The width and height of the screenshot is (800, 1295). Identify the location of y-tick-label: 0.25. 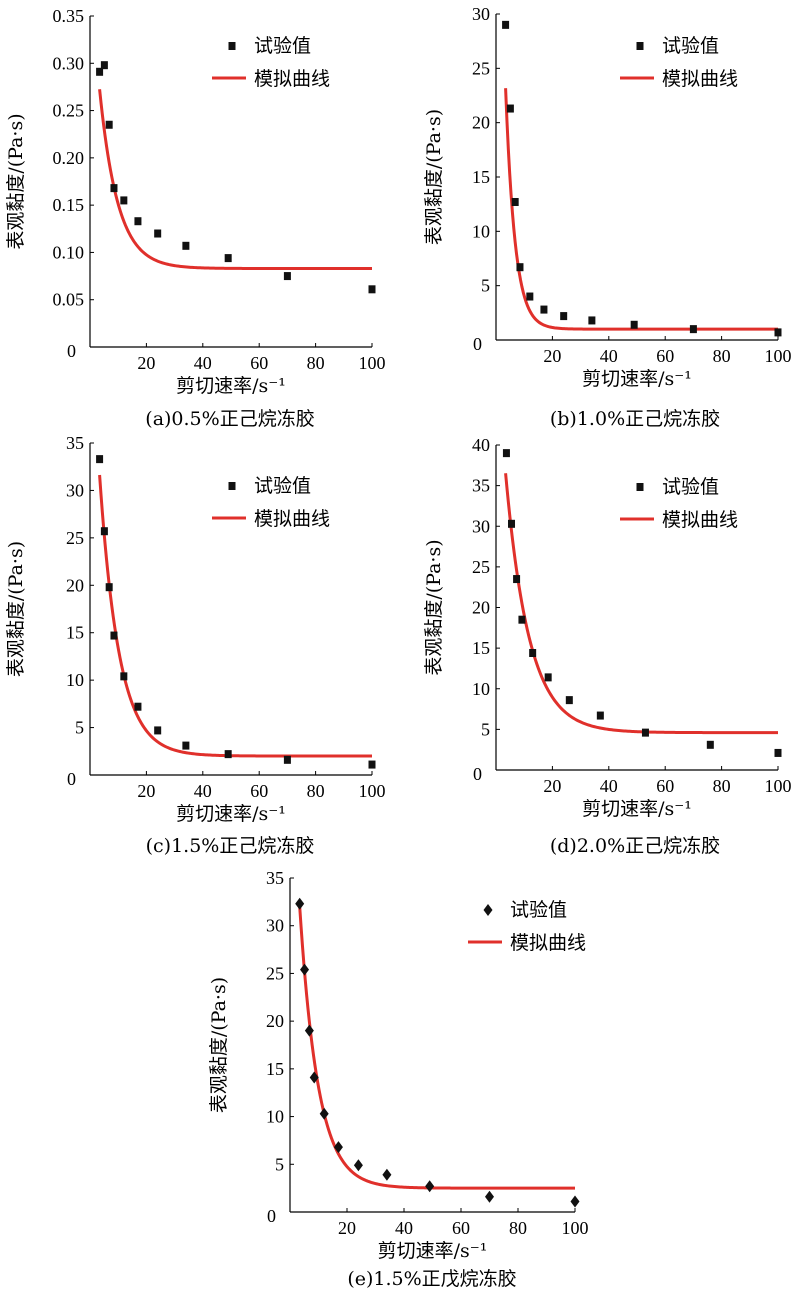
(69, 111).